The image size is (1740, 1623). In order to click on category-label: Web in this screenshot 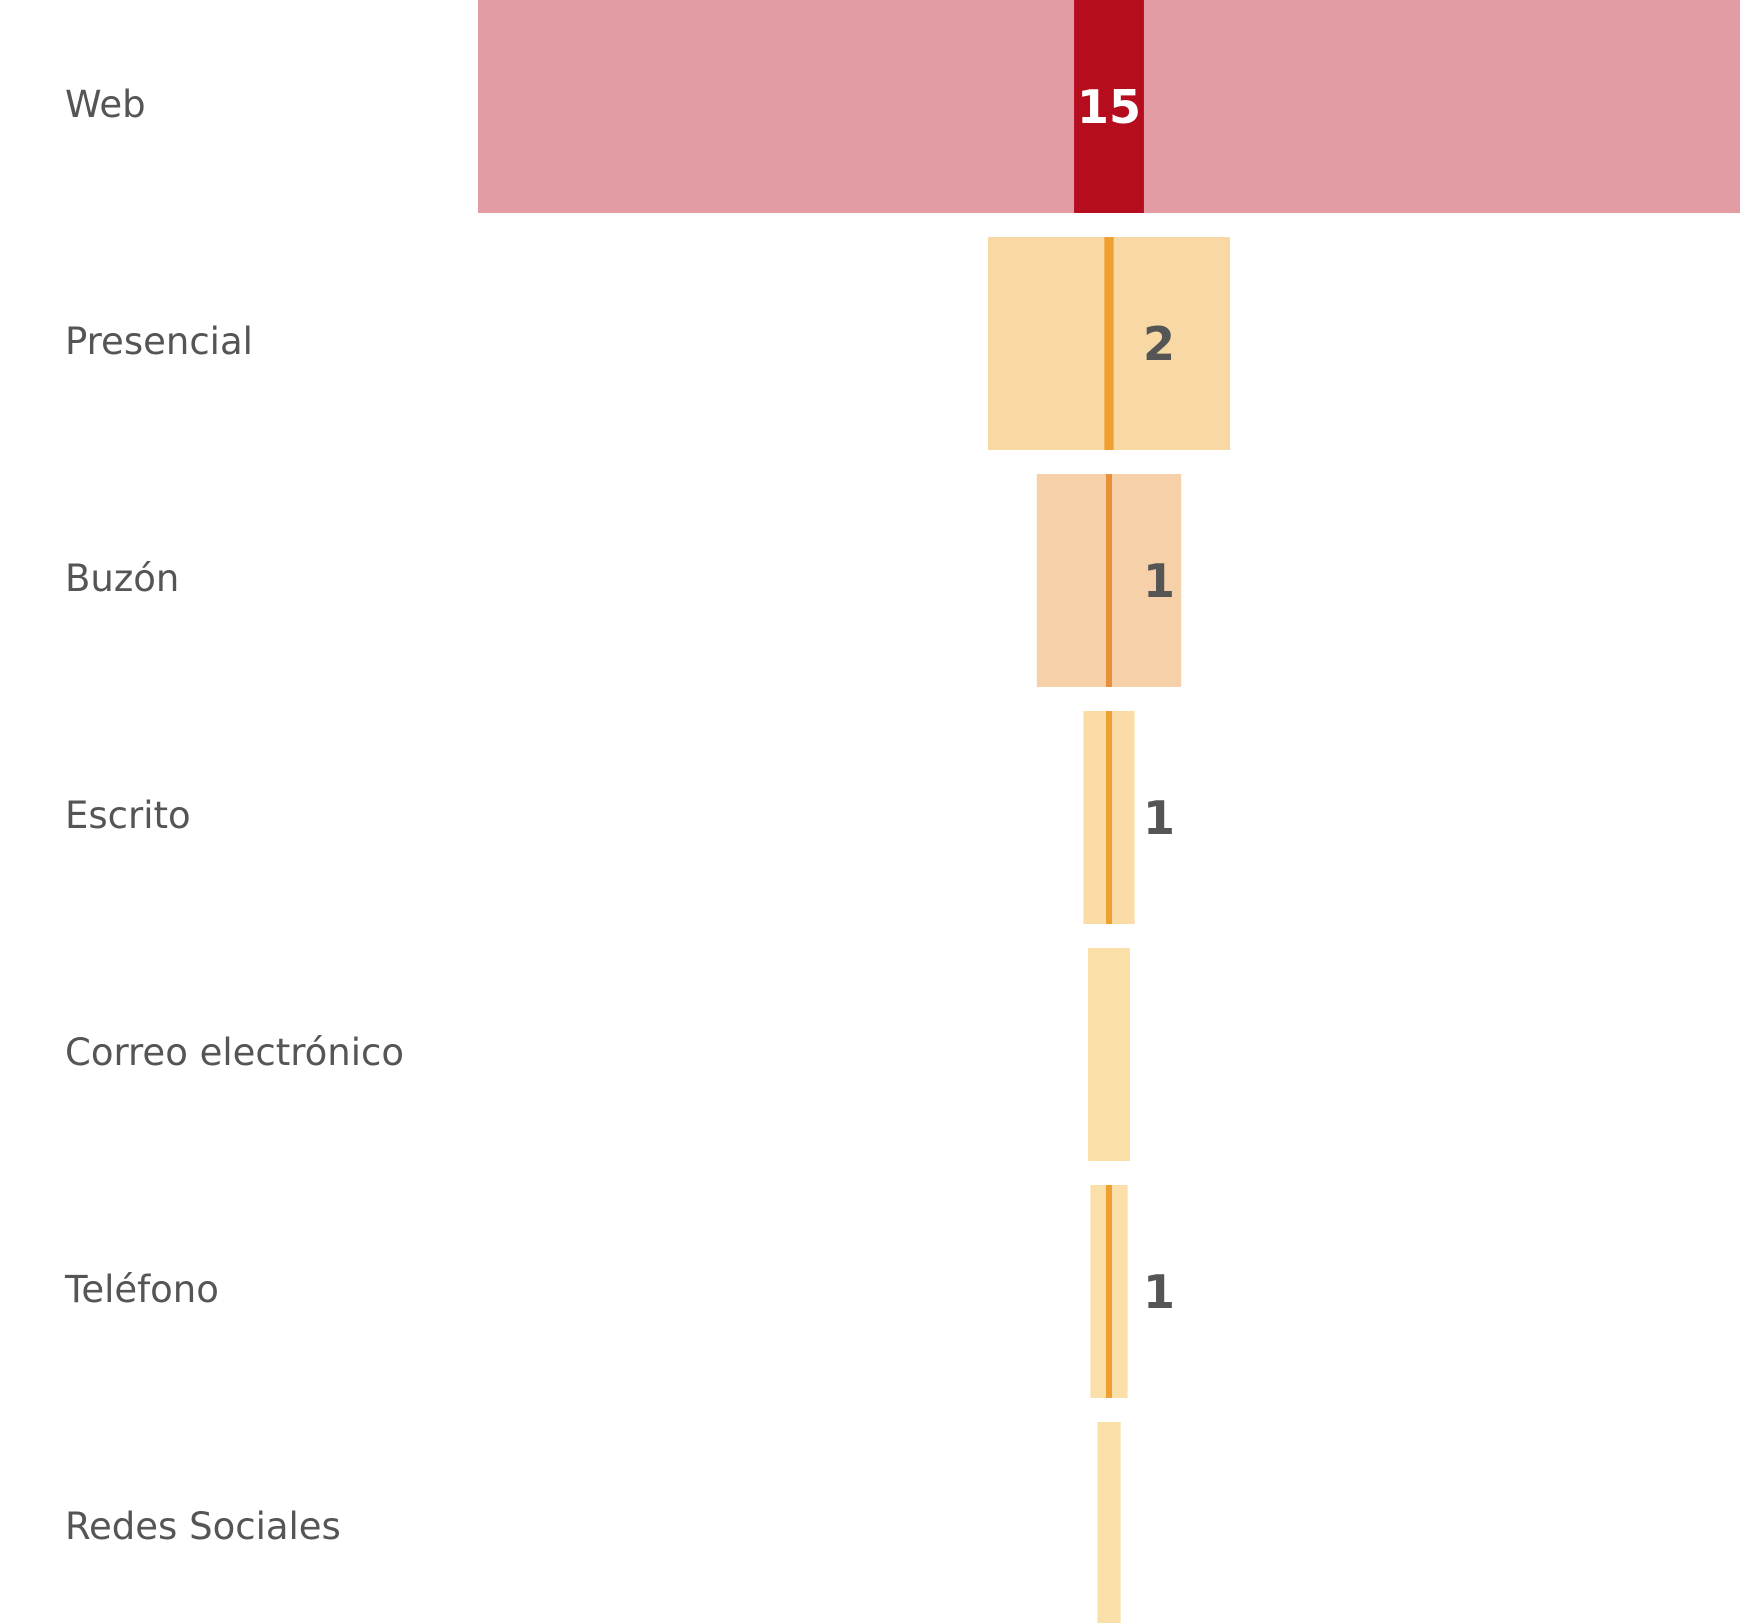, I will do `click(105, 104)`.